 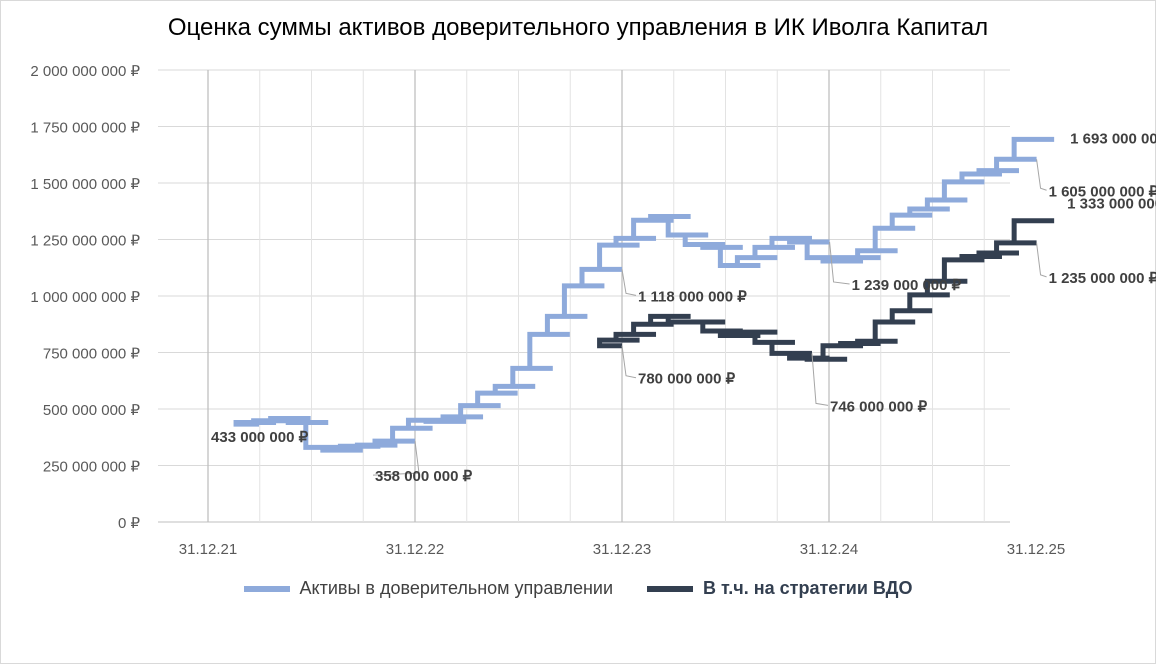 I want to click on data-label: 1 239 000 000 ₽, so click(x=907, y=285).